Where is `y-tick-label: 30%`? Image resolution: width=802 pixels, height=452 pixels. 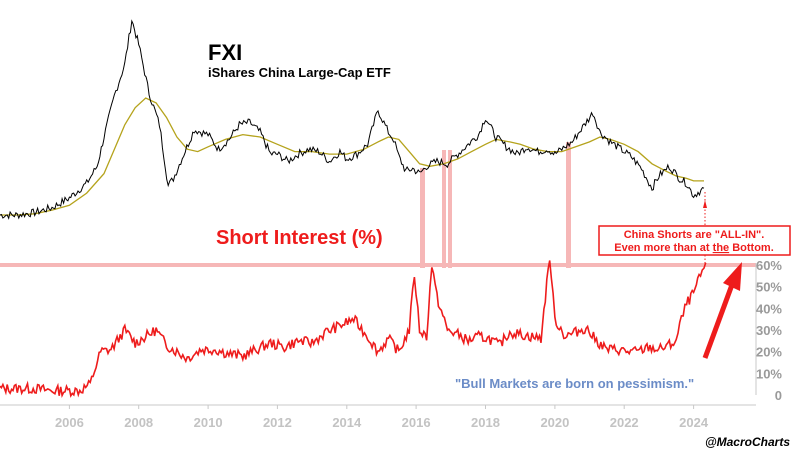 y-tick-label: 30% is located at coordinates (769, 330).